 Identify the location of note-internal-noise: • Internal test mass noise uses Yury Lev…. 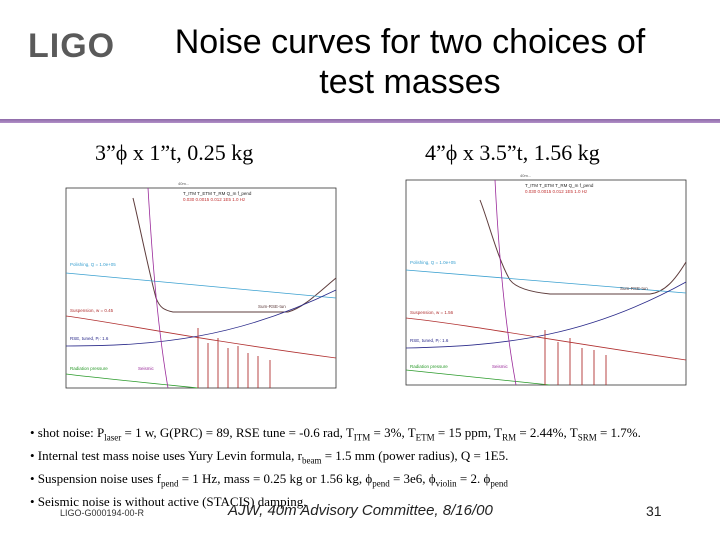
(269, 457).